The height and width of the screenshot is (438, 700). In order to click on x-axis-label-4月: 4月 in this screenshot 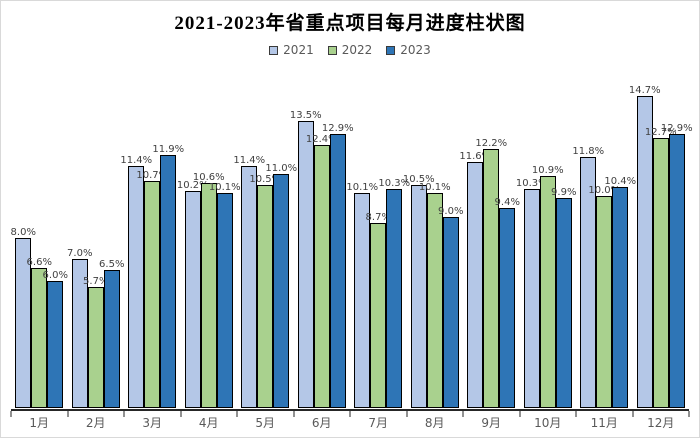, I will do `click(208, 423)`.